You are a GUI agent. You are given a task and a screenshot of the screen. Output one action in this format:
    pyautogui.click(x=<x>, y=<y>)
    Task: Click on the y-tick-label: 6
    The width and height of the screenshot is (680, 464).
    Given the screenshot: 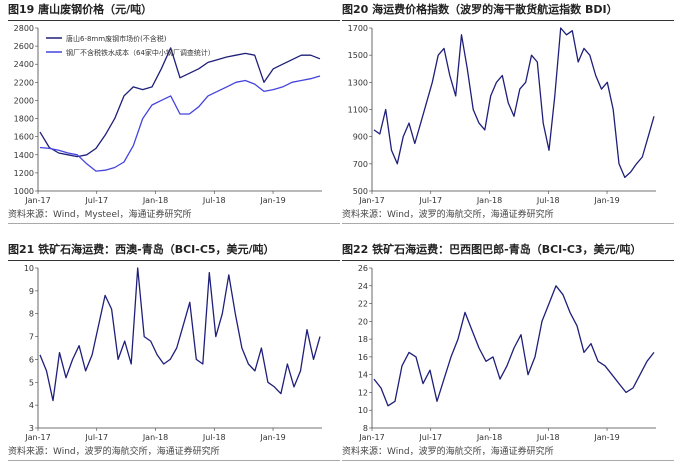 What is the action you would take?
    pyautogui.click(x=31, y=359)
    